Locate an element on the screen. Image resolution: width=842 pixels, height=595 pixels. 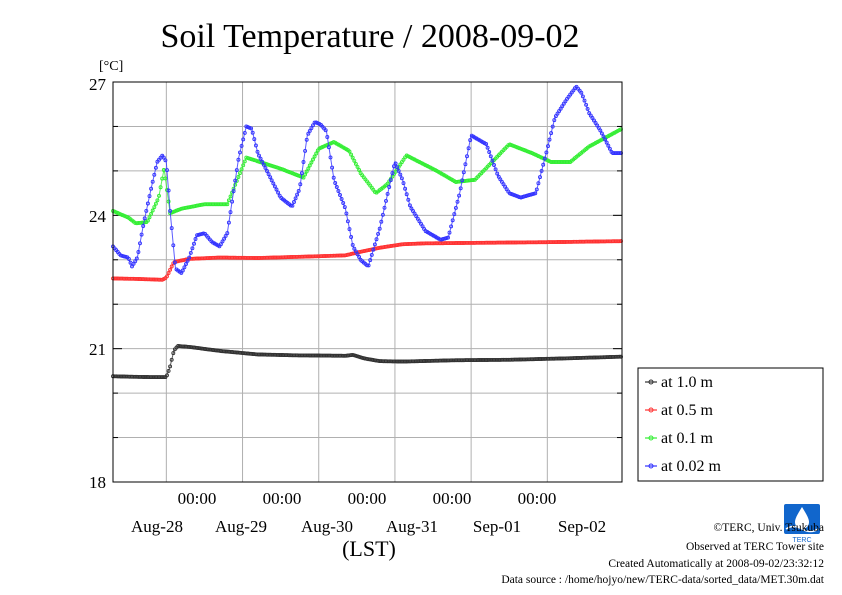
y-tick-label: 21 is located at coordinates (97, 349).